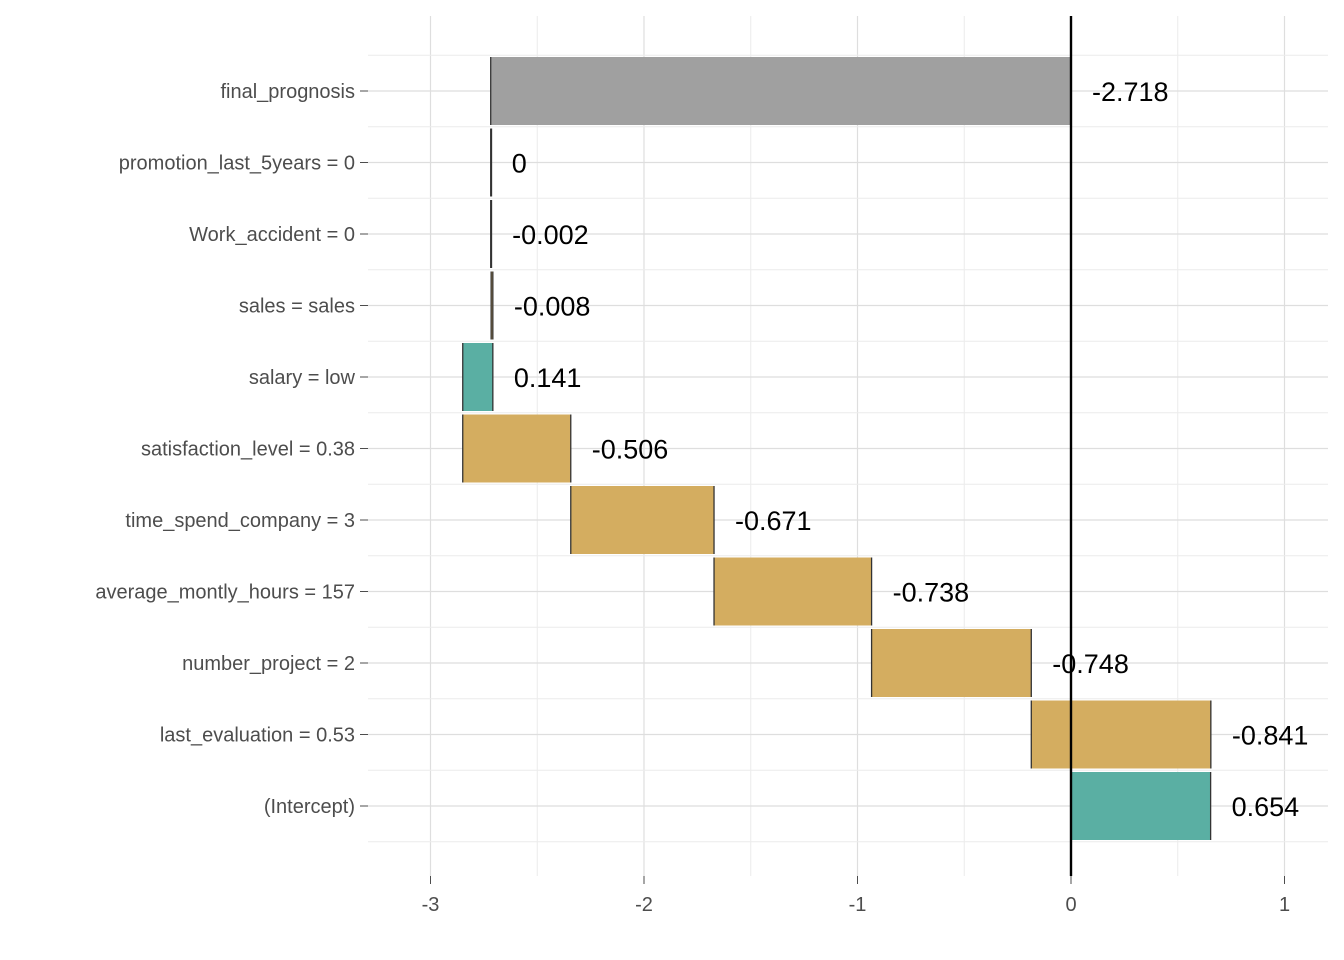 This screenshot has width=1344, height=960. I want to click on x-tick-label: 1, so click(1284, 905).